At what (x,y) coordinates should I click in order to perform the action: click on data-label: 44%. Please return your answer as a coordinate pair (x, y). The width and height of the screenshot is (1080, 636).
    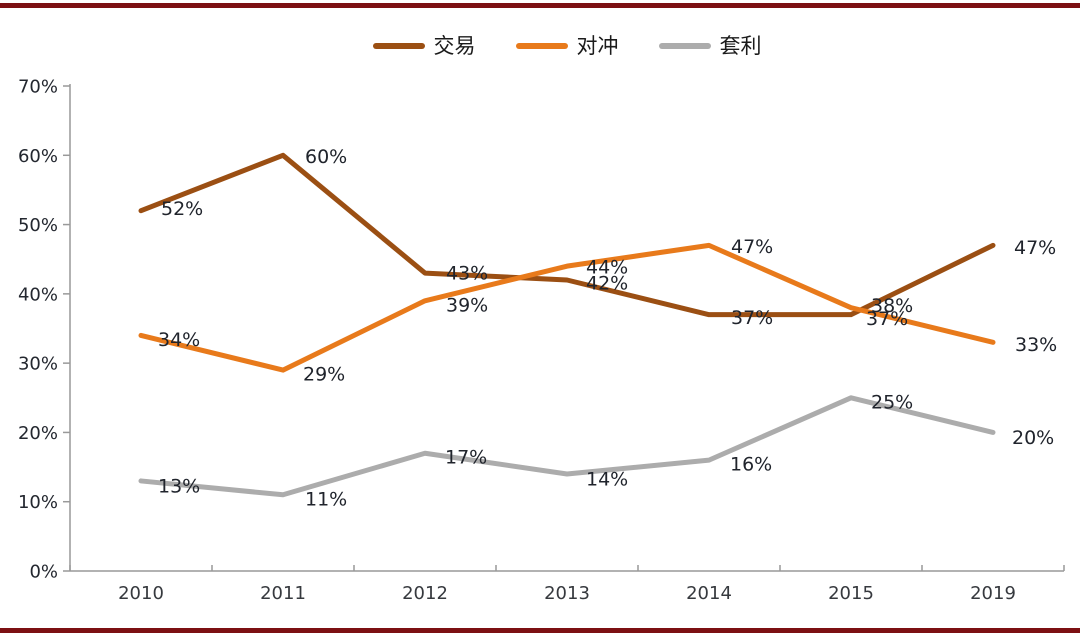
    Looking at the image, I should click on (607, 268).